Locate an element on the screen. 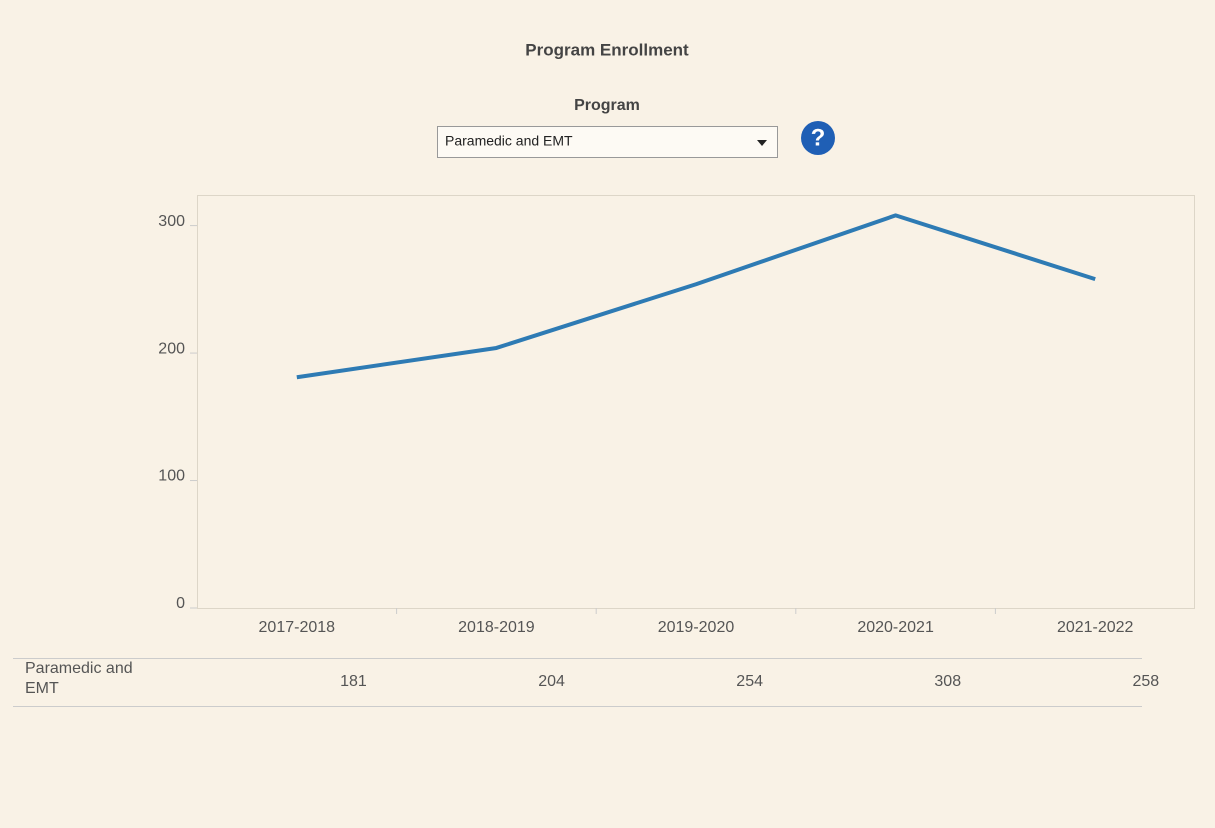 The width and height of the screenshot is (1215, 828). dropdown-box is located at coordinates (607, 142).